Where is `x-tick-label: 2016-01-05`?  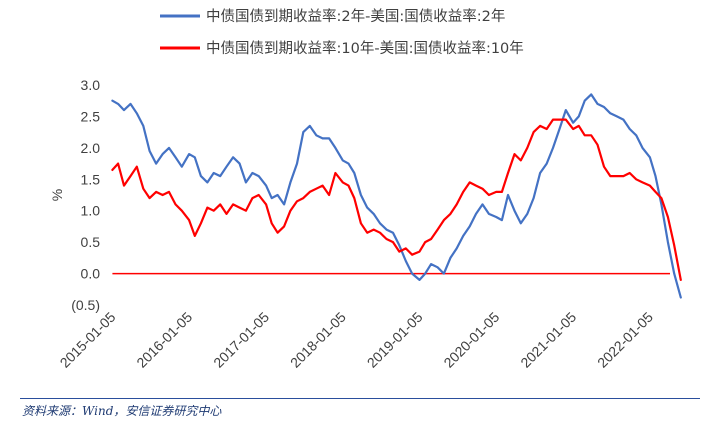
x-tick-label: 2016-01-05 is located at coordinates (164, 340).